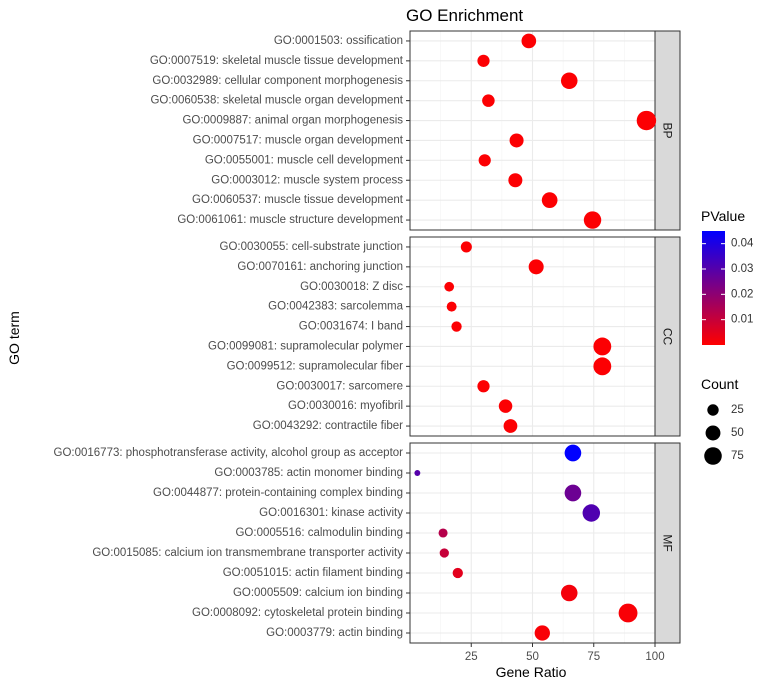 Image resolution: width=770 pixels, height=688 pixels. Describe the element at coordinates (345, 406) in the screenshot. I see `term-label: GO:0030016: myofibril` at that location.